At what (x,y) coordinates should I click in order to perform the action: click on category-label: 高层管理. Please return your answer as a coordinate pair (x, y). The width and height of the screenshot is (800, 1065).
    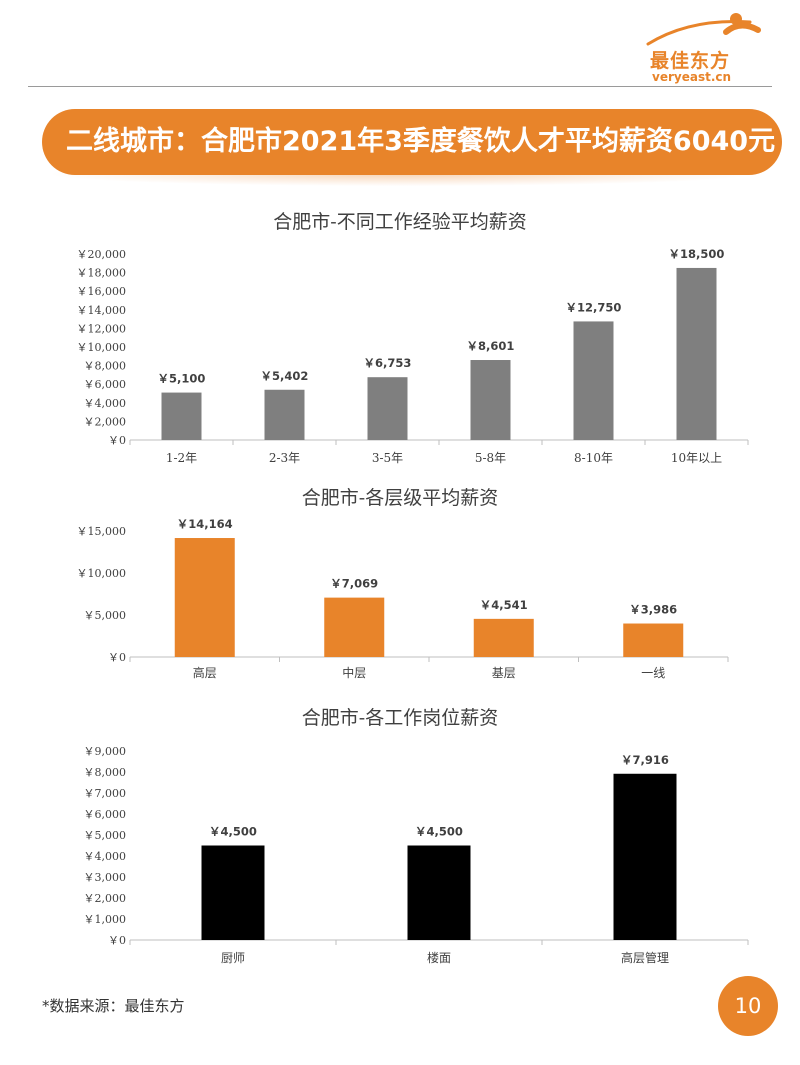
    Looking at the image, I should click on (645, 957).